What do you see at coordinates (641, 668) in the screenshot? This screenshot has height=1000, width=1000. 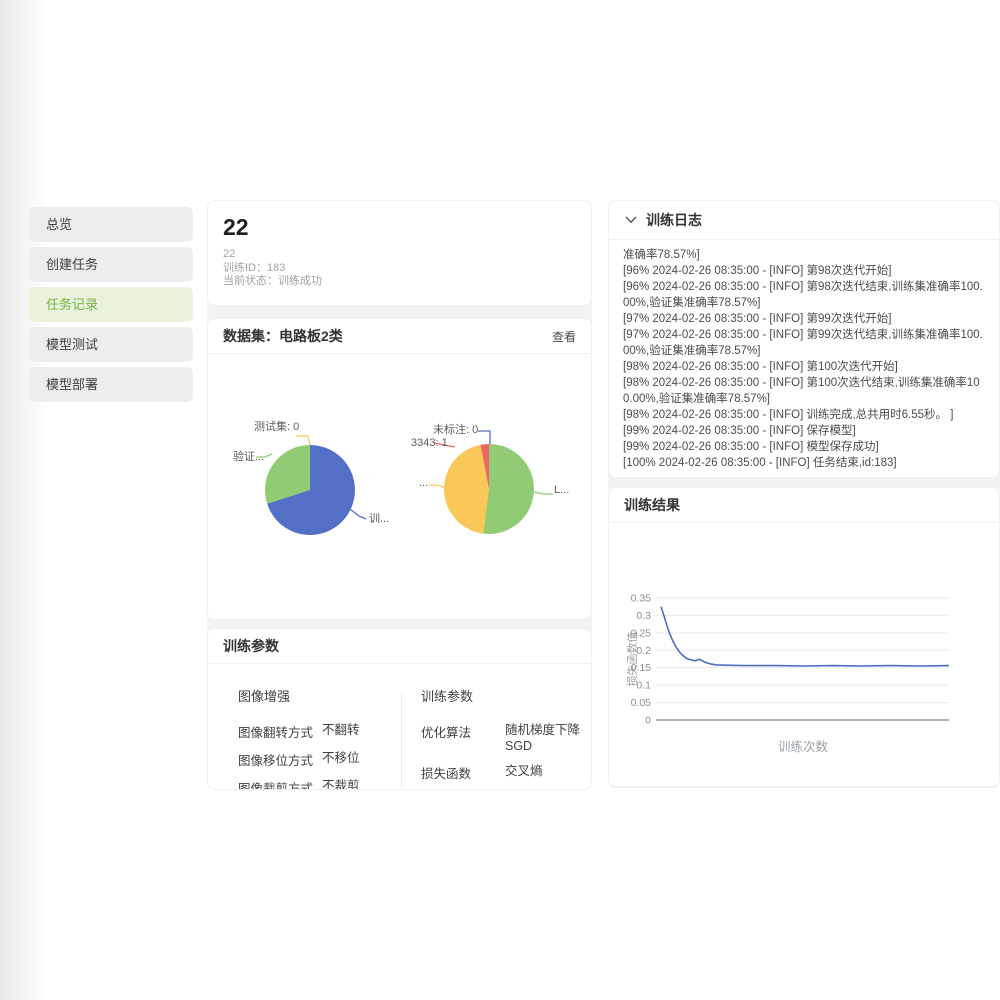 I see `svg-text: 0.15` at bounding box center [641, 668].